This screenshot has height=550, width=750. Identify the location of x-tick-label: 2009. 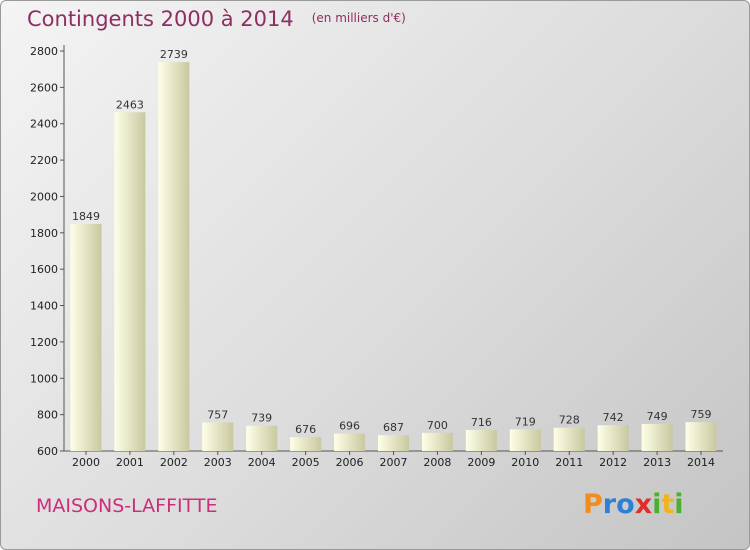
(481, 462).